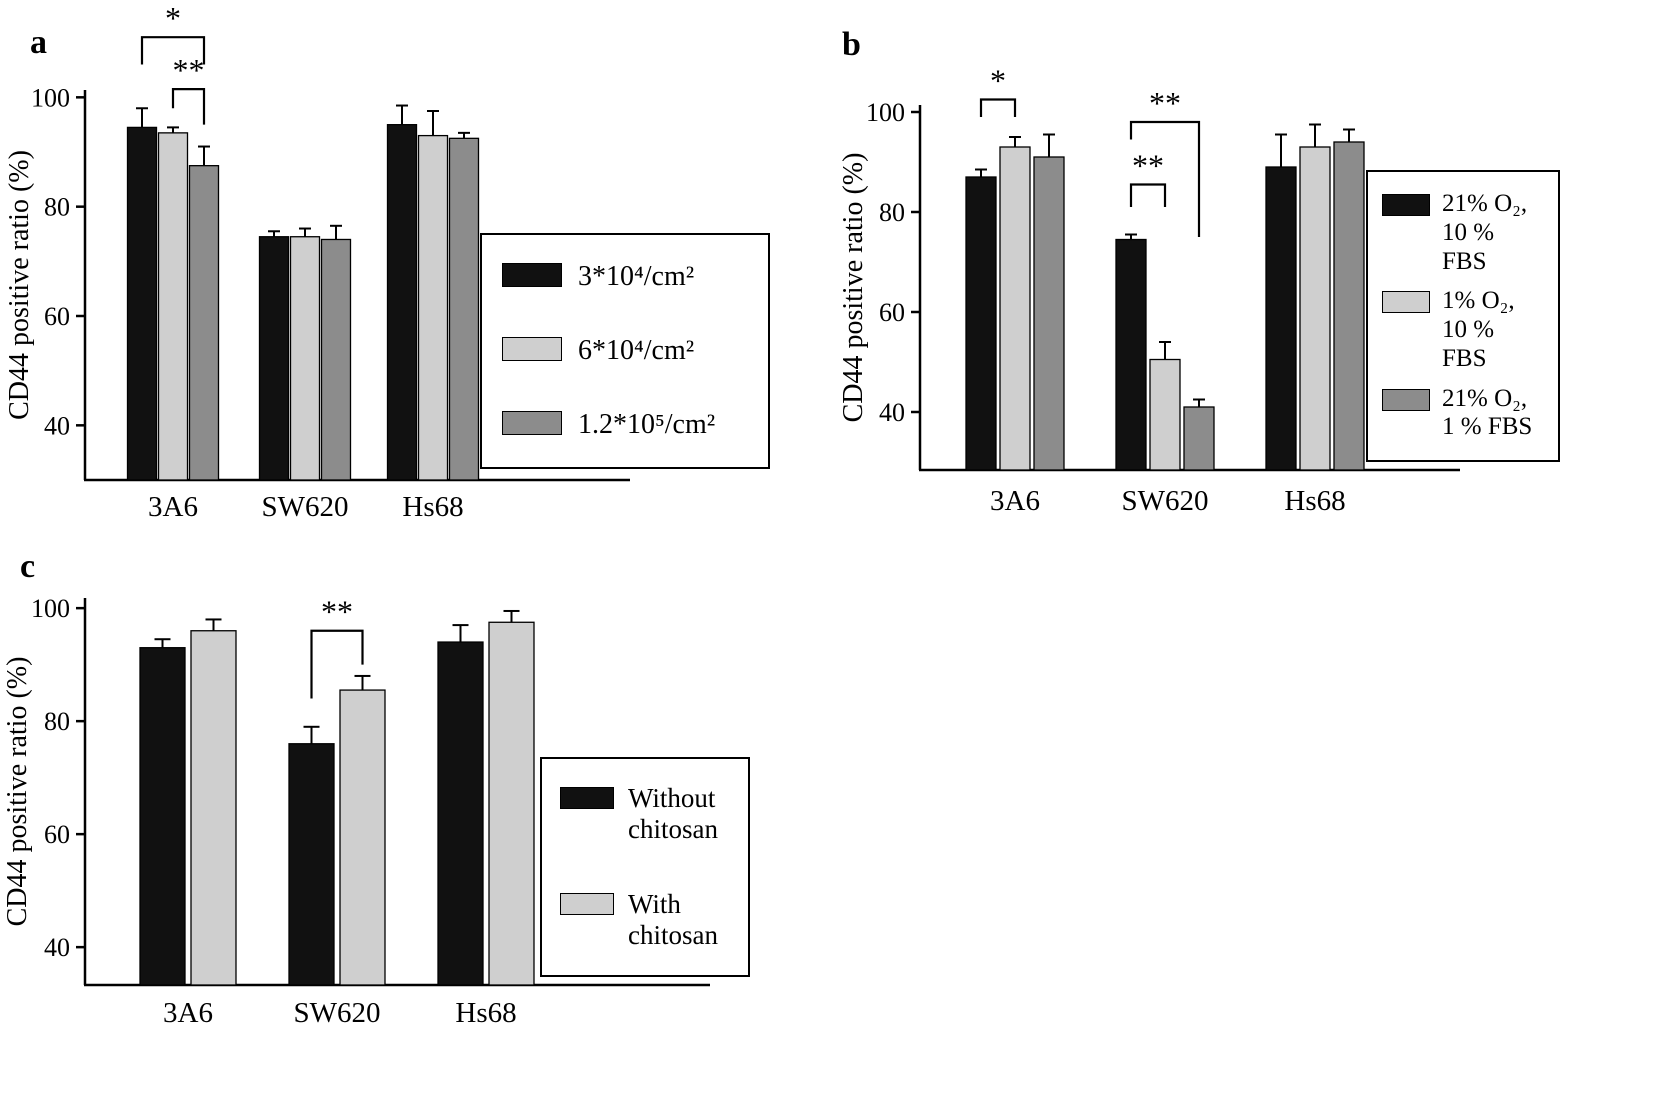 The width and height of the screenshot is (1657, 1095). I want to click on legend-label: Without chitosan, so click(673, 814).